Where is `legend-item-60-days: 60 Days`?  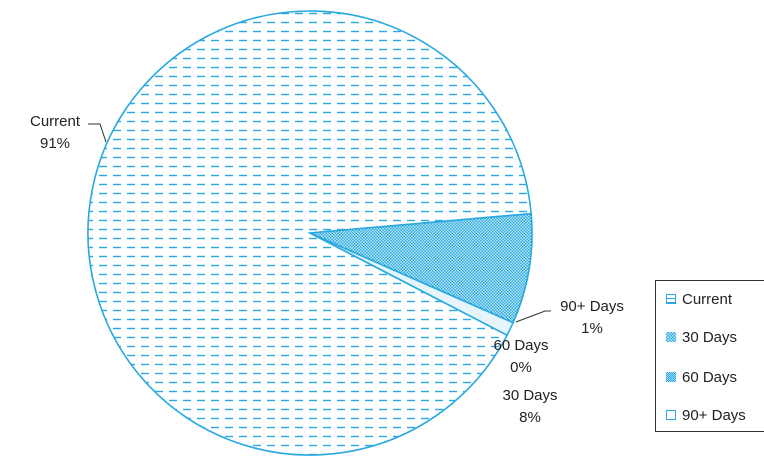
legend-item-60-days: 60 Days is located at coordinates (701, 377).